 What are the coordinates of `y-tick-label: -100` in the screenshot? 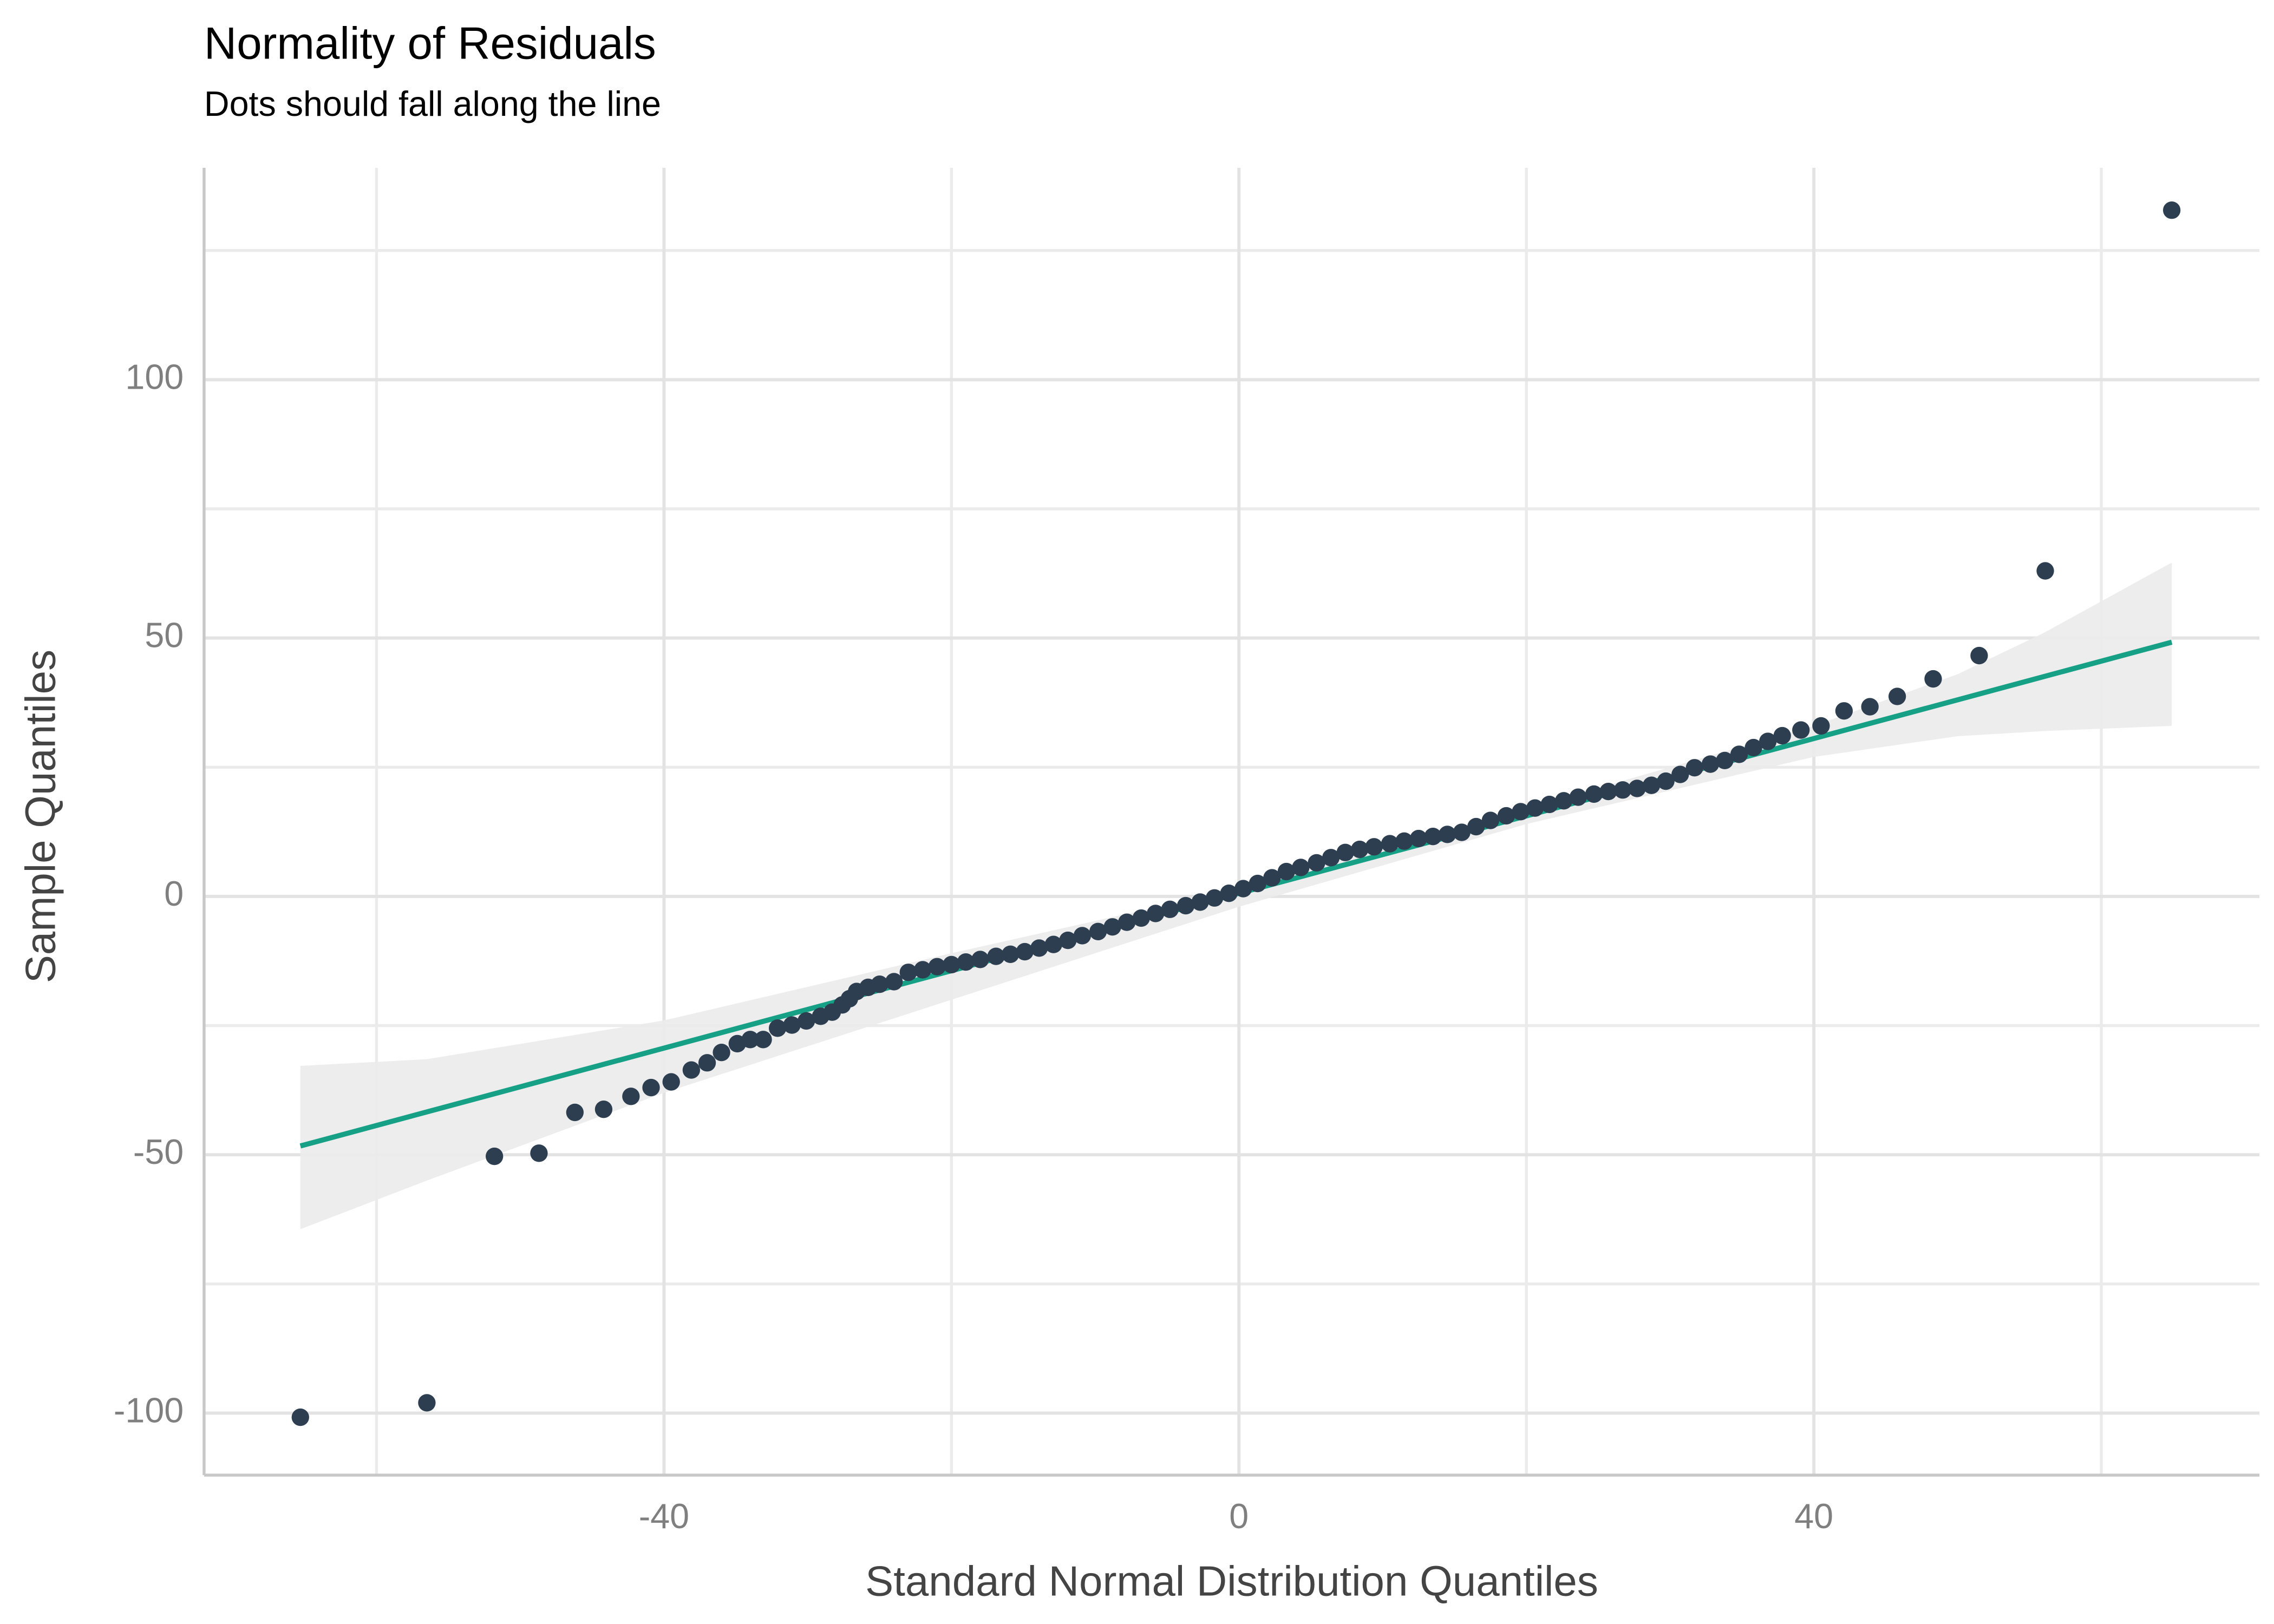 It's located at (149, 1411).